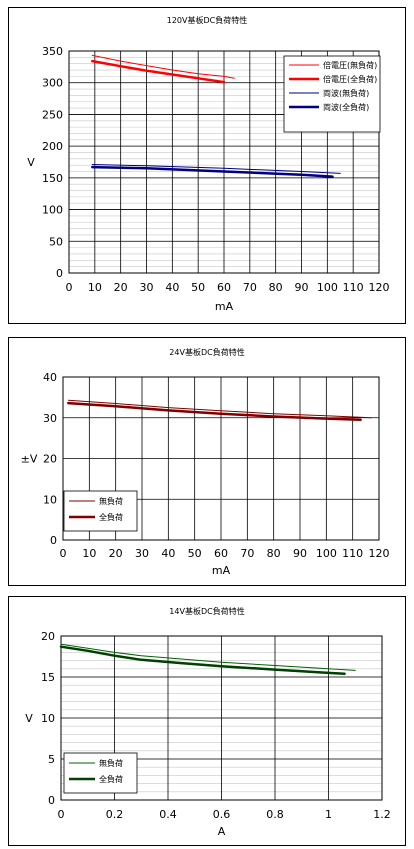 This screenshot has width=414, height=849. What do you see at coordinates (382, 814) in the screenshot?
I see `x-tick-label: 1.2` at bounding box center [382, 814].